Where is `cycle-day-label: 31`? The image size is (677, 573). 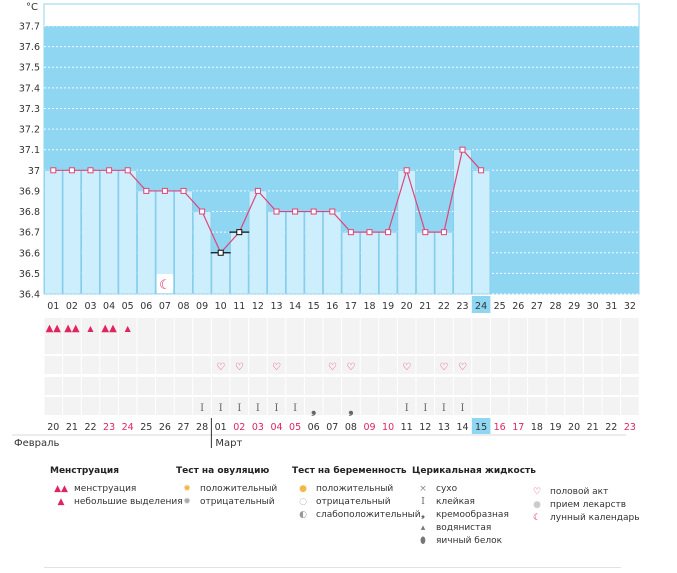 cycle-day-label: 31 is located at coordinates (611, 306).